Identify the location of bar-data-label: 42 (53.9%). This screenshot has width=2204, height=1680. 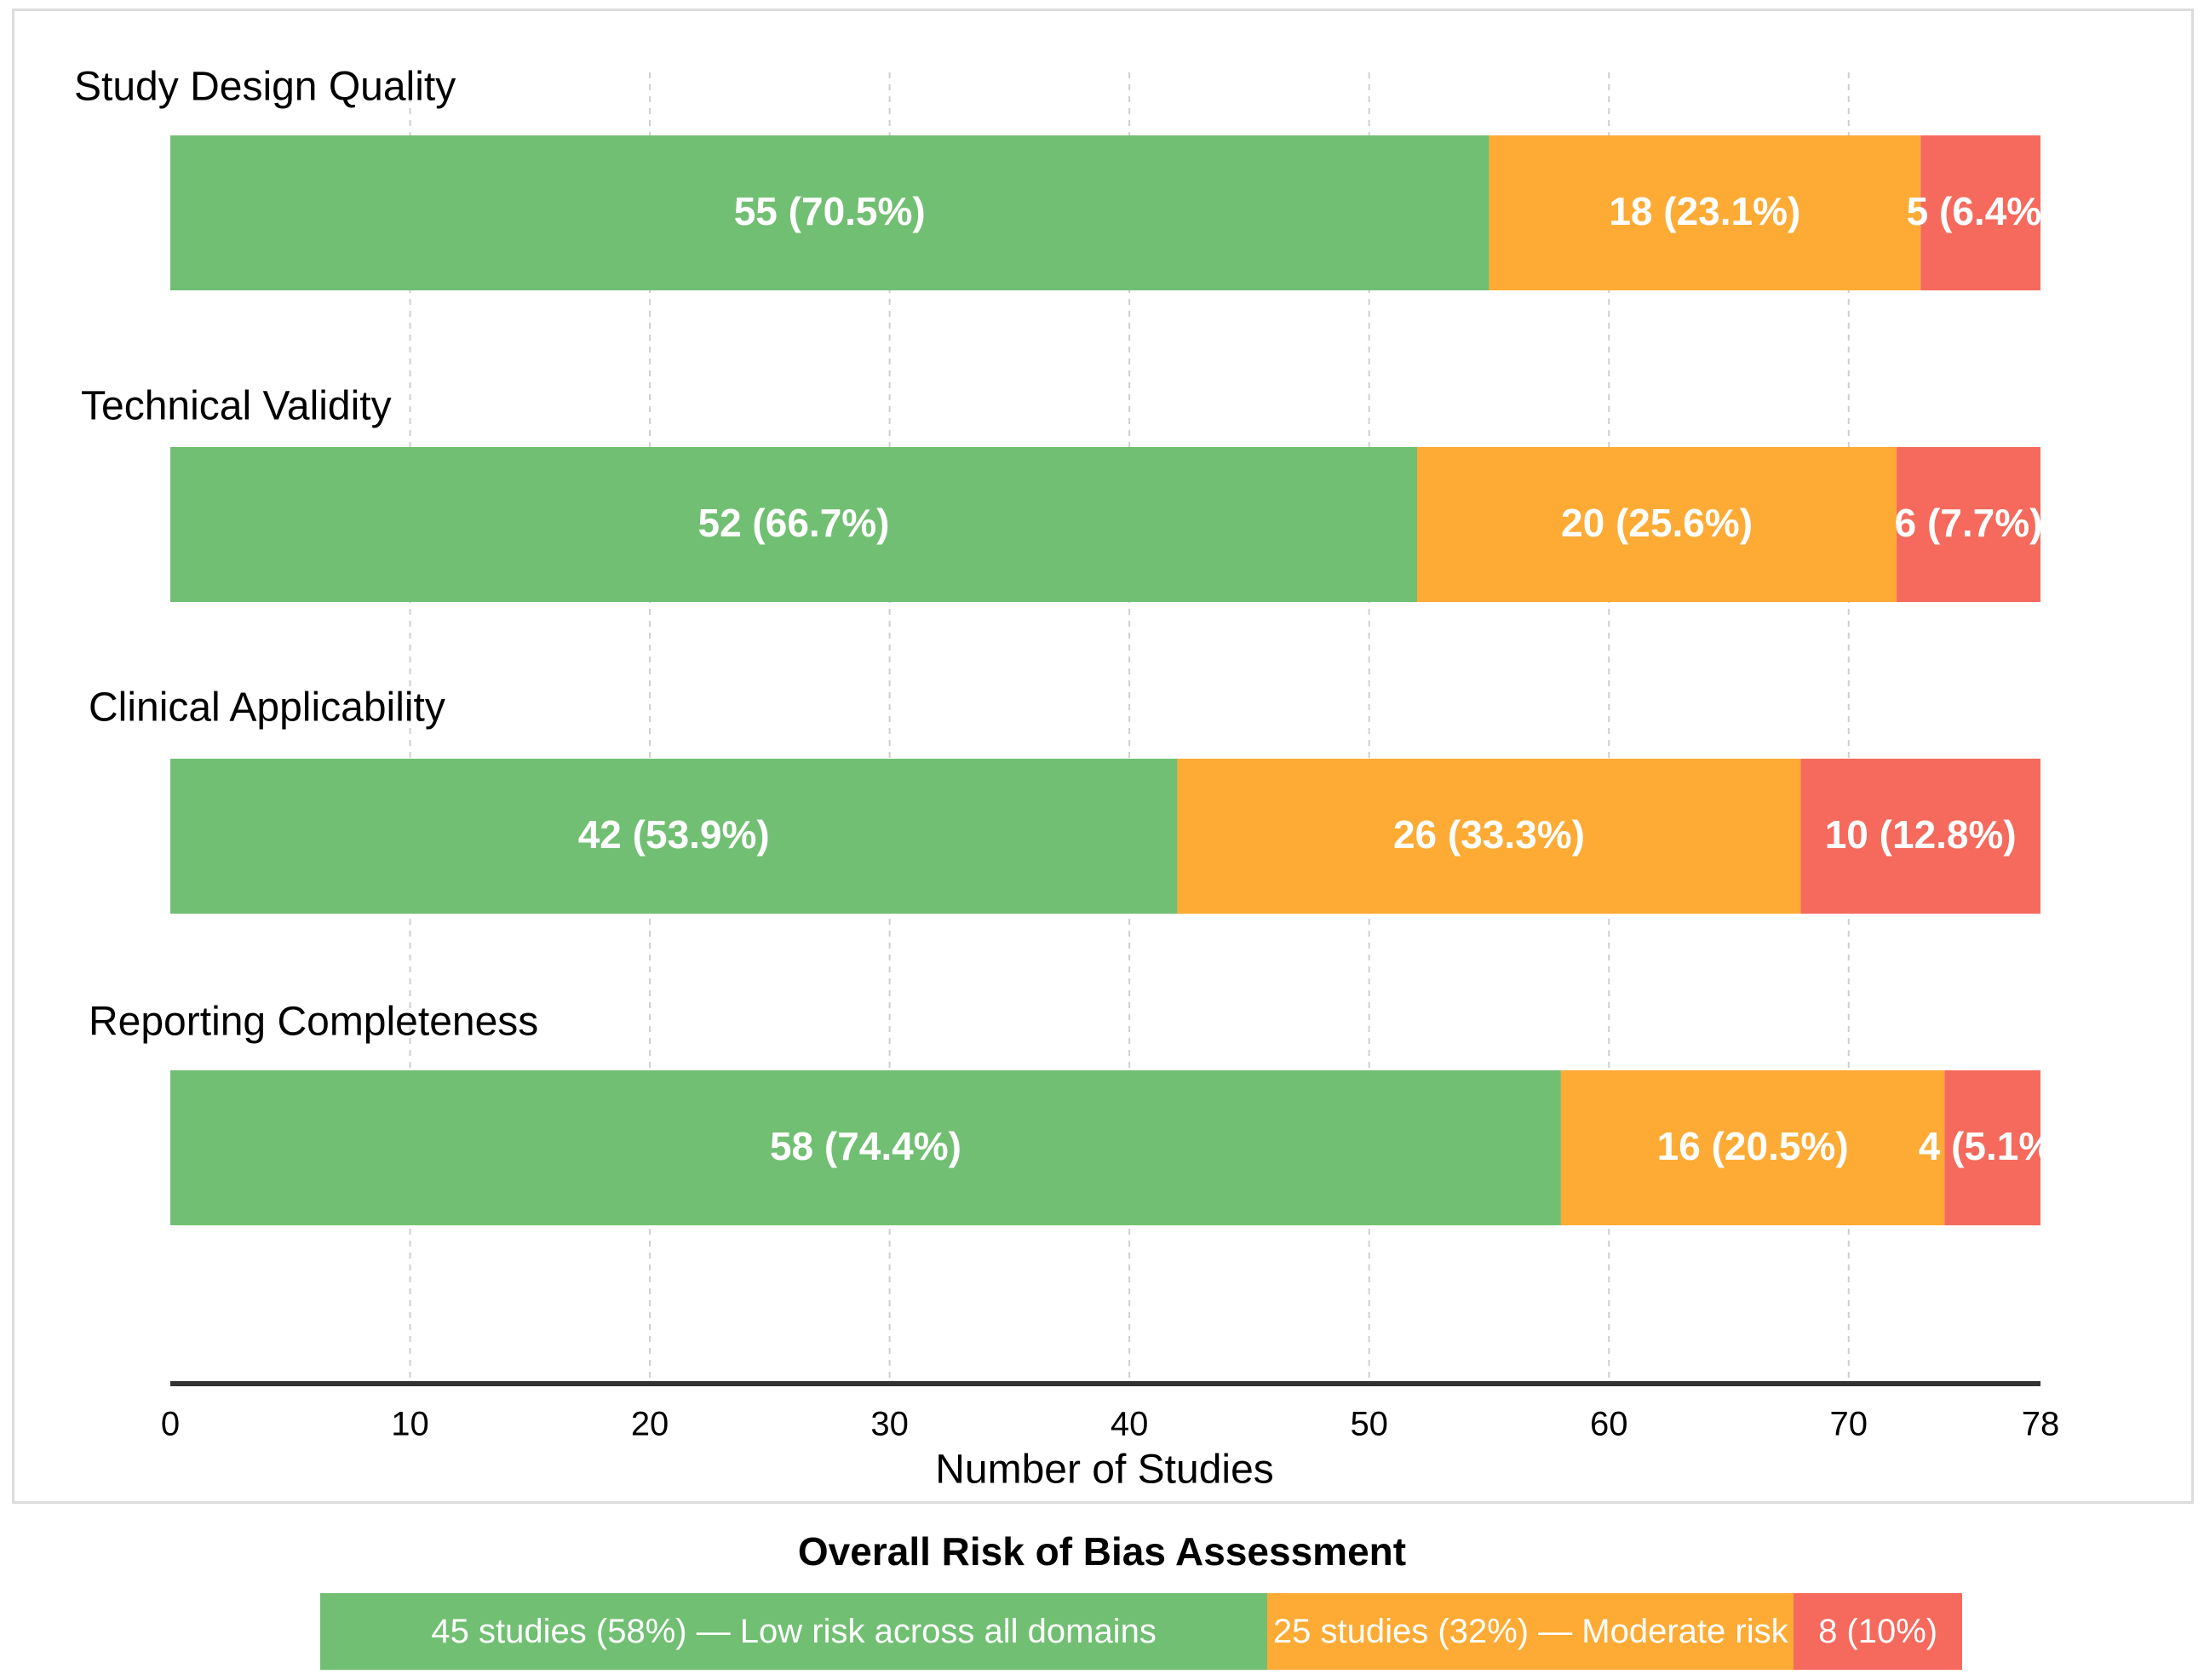
(674, 835).